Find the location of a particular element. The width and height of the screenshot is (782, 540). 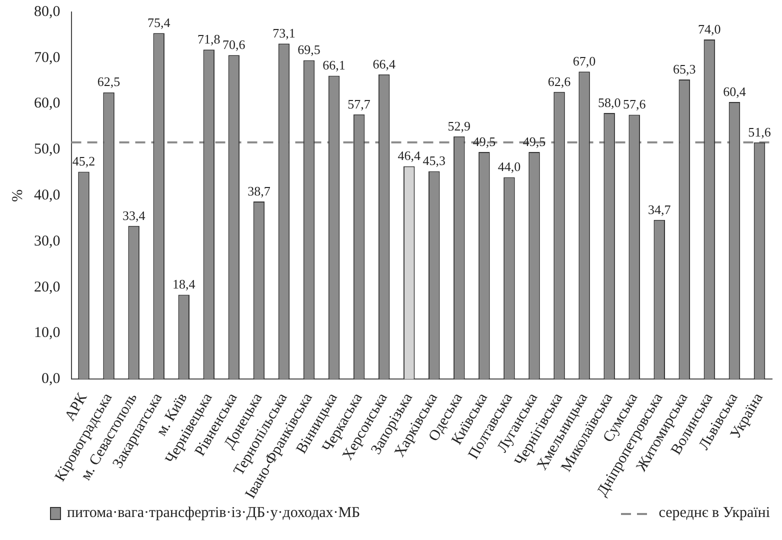

data-label: 71,8 is located at coordinates (209, 39).